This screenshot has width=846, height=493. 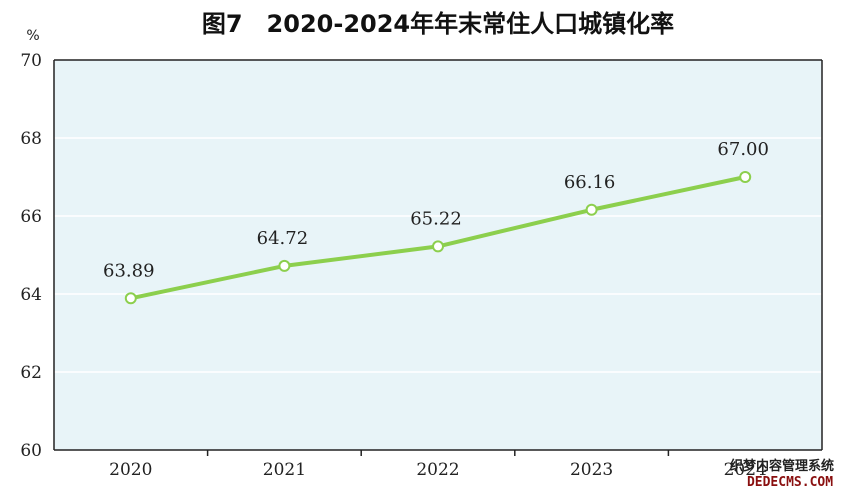 I want to click on data-label: 64.72, so click(x=283, y=238).